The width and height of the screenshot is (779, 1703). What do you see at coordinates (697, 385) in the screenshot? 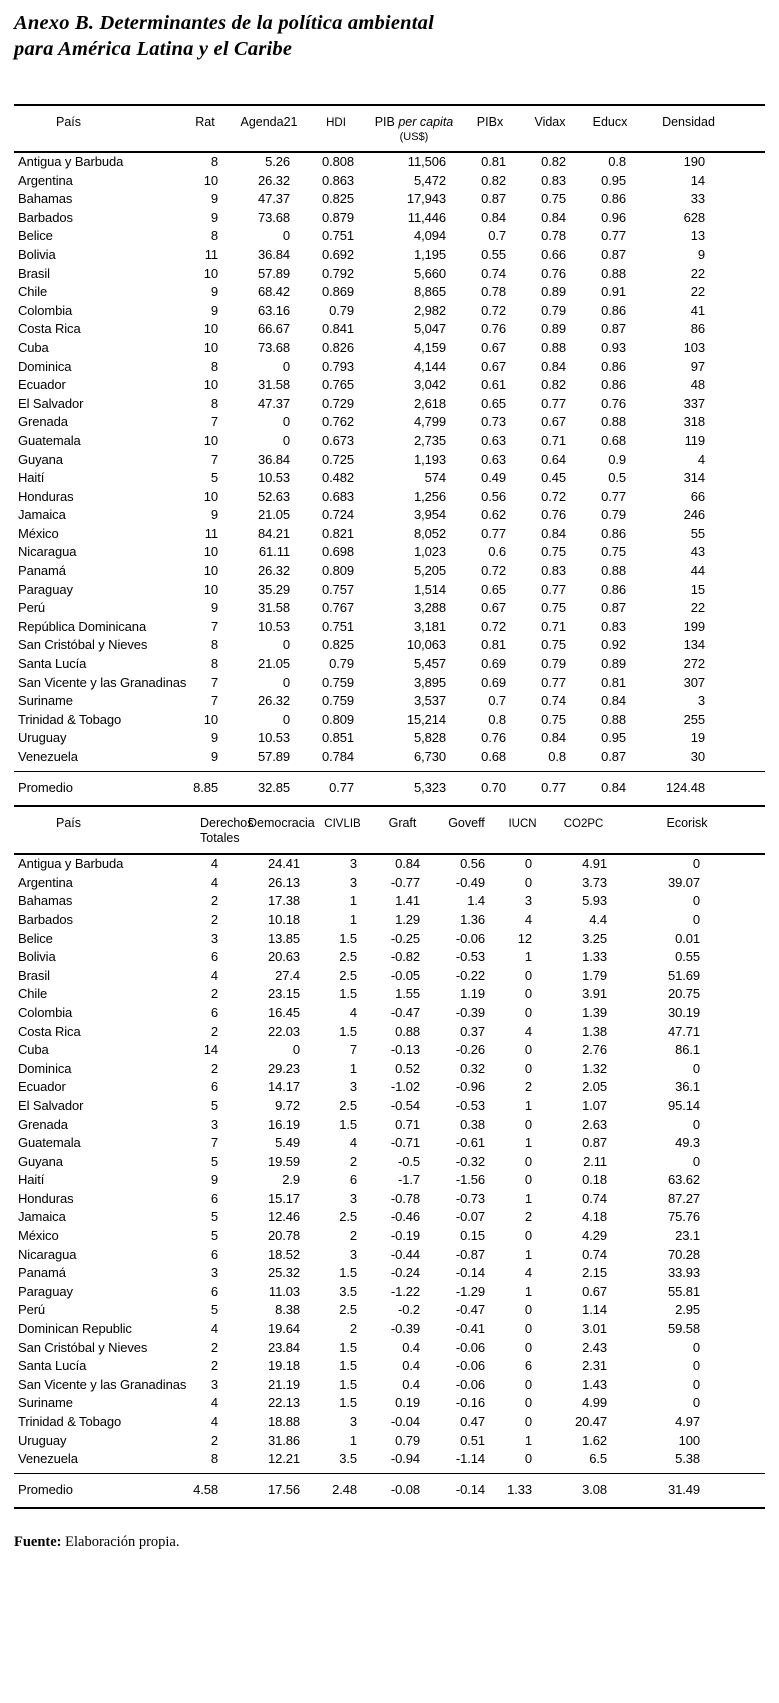
I see `cell-densidad: 48` at bounding box center [697, 385].